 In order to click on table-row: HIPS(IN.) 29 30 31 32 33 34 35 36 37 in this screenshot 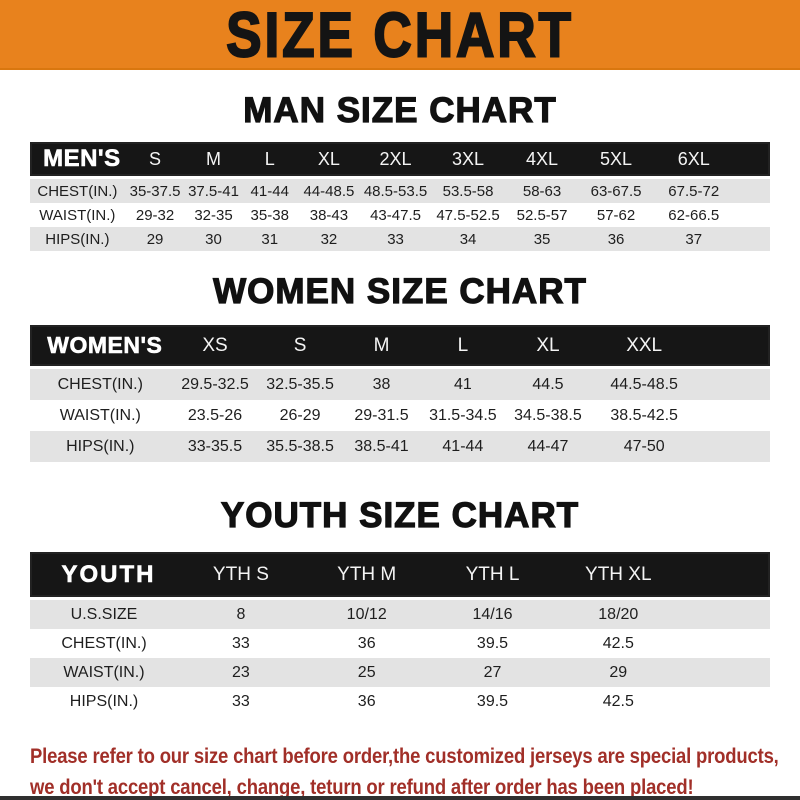, I will do `click(400, 239)`.